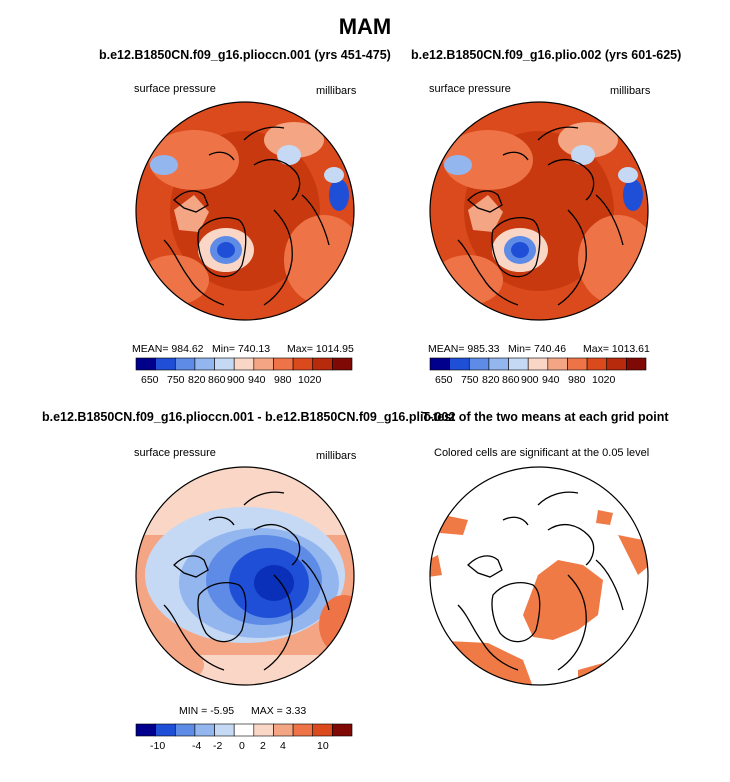 The width and height of the screenshot is (730, 782). What do you see at coordinates (279, 711) in the screenshot?
I see `stat-max-bottom-left: MAX = 3.33` at bounding box center [279, 711].